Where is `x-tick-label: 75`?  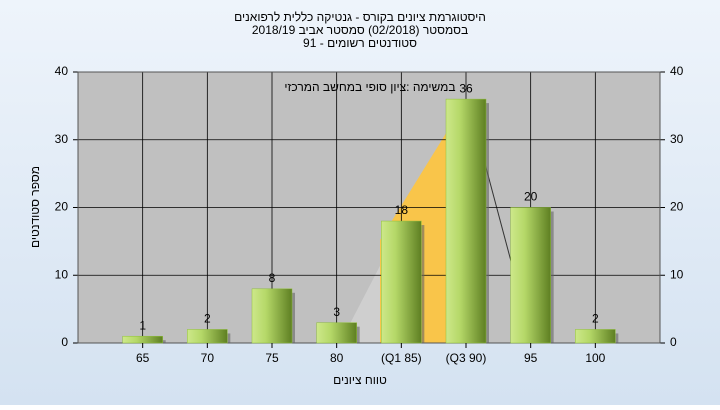
x-tick-label: 75 is located at coordinates (272, 358).